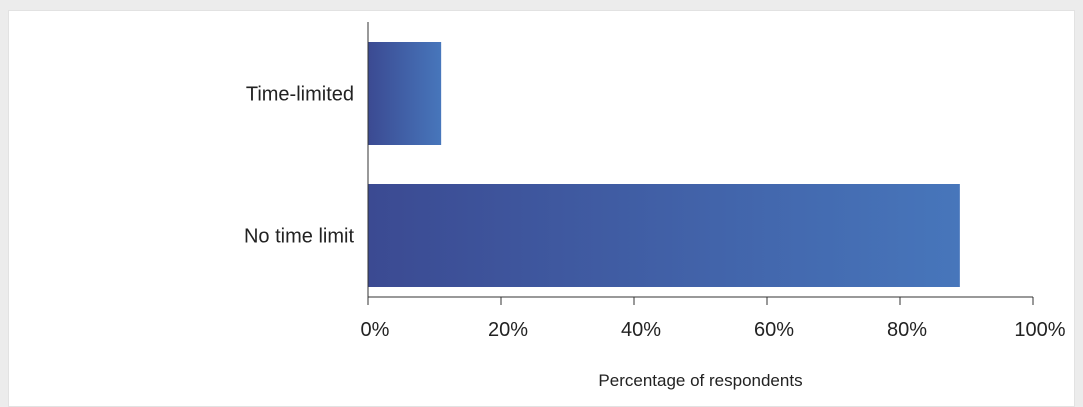  Describe the element at coordinates (300, 95) in the screenshot. I see `category-label: Time-limited` at that location.